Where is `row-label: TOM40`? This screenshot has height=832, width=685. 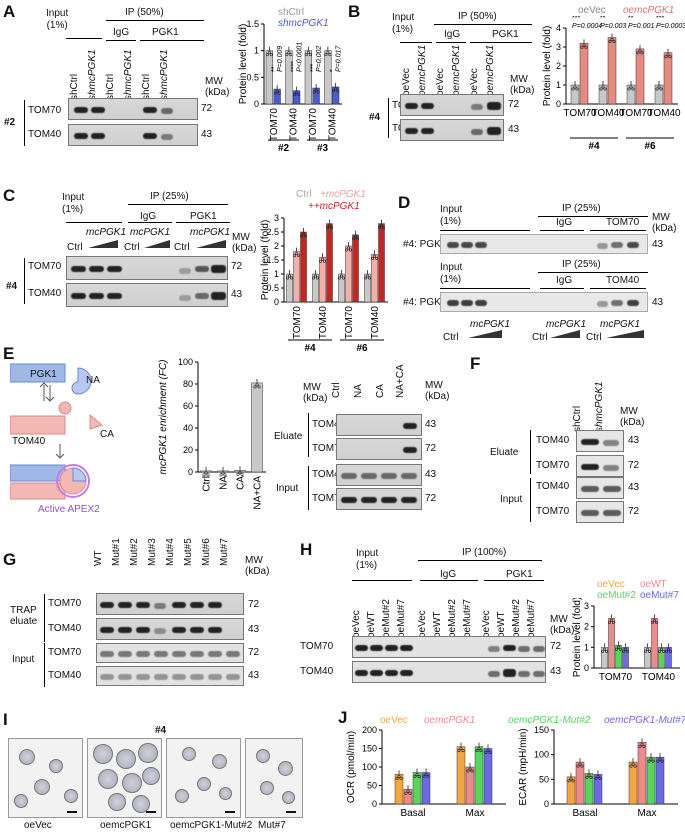
row-label: TOM40 is located at coordinates (65, 675).